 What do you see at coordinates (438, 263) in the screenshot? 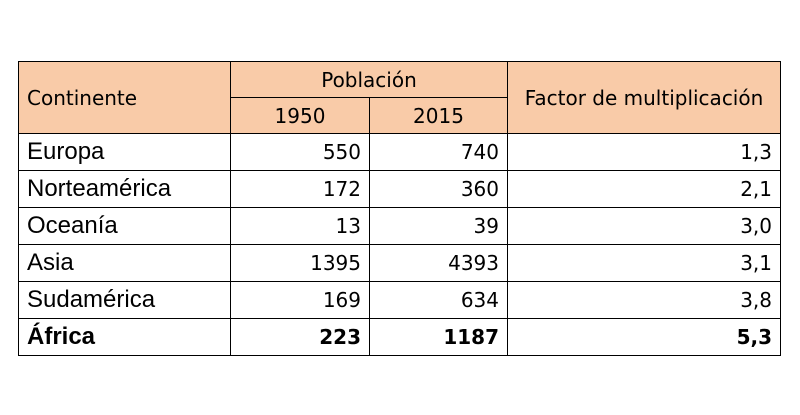
I see `cell-pop-2015: 4393` at bounding box center [438, 263].